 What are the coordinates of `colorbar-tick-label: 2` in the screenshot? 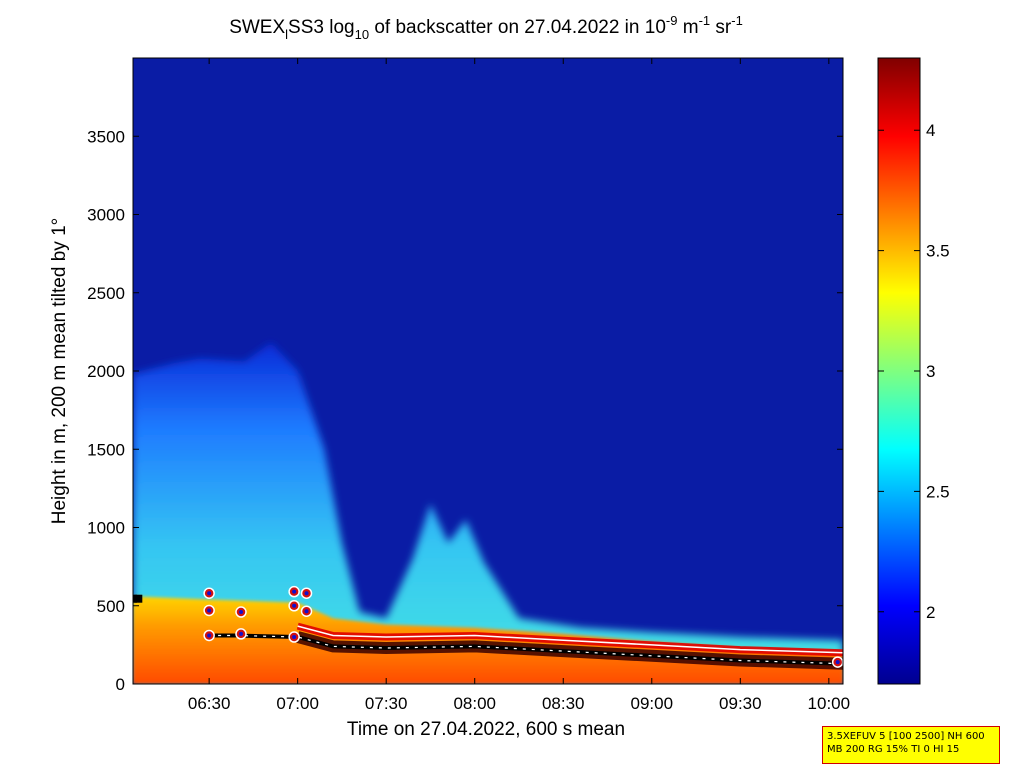 It's located at (930, 612).